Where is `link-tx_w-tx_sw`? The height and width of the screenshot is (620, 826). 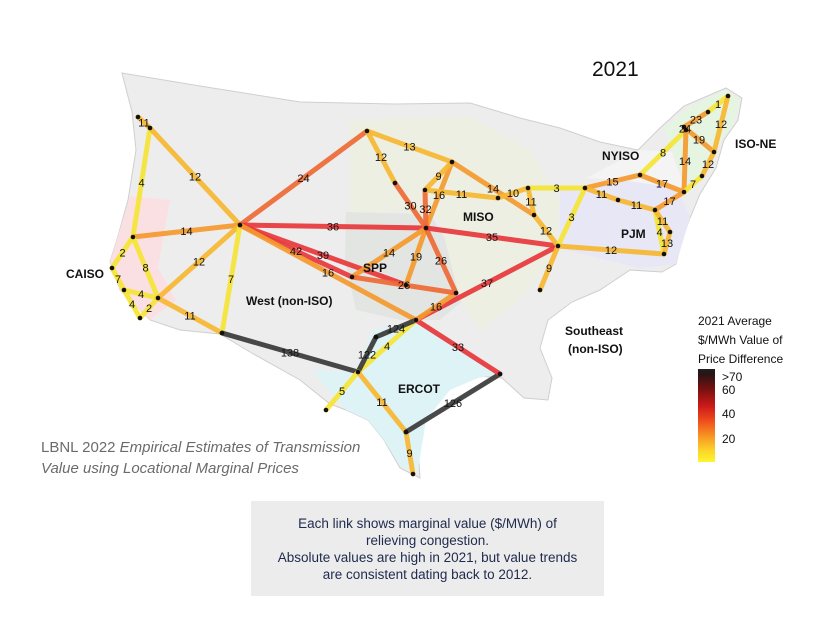 link-tx_w-tx_sw is located at coordinates (342, 391).